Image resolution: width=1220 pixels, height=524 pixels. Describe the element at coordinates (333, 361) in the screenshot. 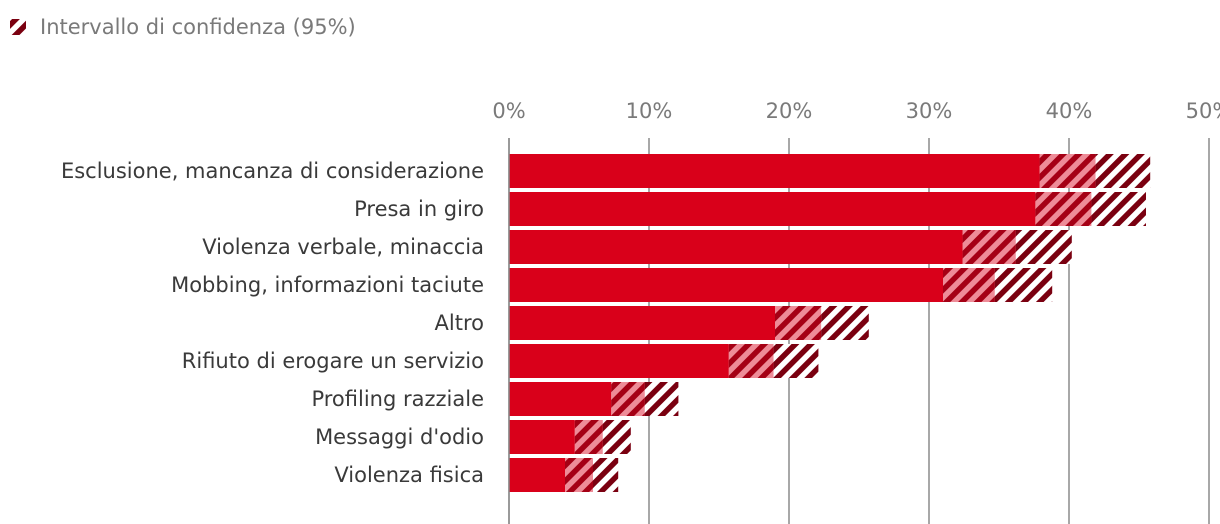

I see `category-label: Rifiuto di erogare un servizio` at that location.